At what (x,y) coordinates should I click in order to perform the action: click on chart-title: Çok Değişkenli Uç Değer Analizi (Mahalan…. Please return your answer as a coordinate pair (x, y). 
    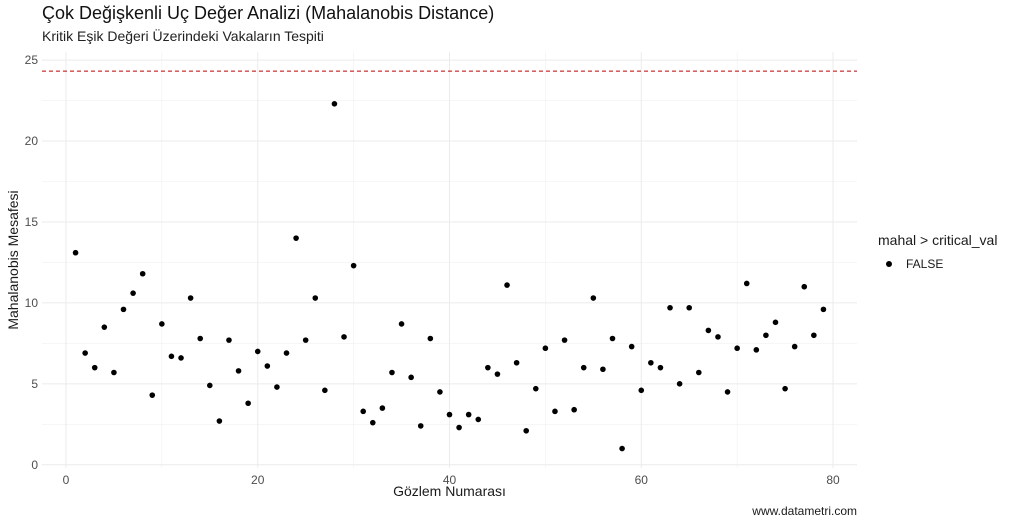
    Looking at the image, I should click on (268, 13).